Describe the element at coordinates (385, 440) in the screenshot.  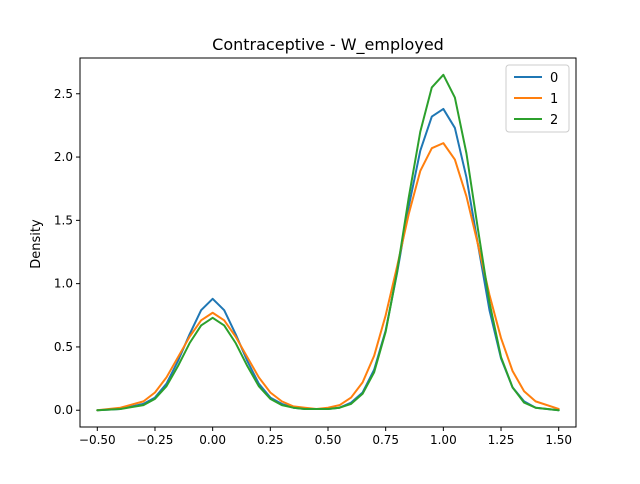
I see `x-tick-label: 0.75` at that location.